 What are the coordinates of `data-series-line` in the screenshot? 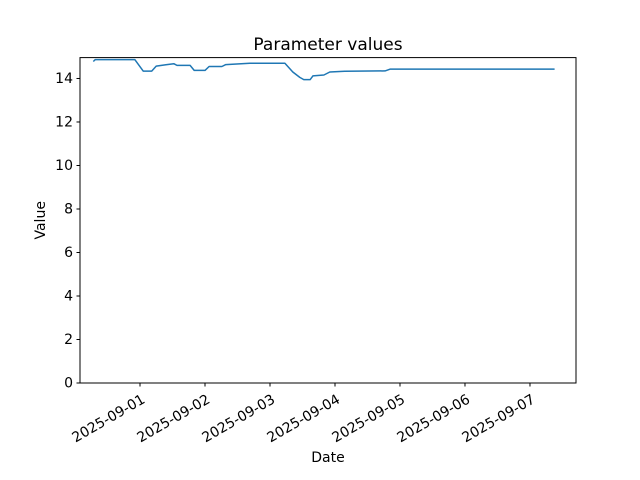 It's located at (323, 69).